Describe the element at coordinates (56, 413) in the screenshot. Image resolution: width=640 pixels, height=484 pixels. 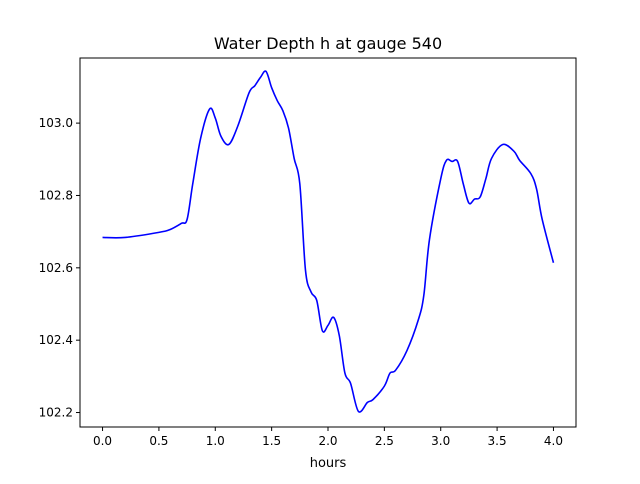
I see `y-tick-label: 102.2` at that location.